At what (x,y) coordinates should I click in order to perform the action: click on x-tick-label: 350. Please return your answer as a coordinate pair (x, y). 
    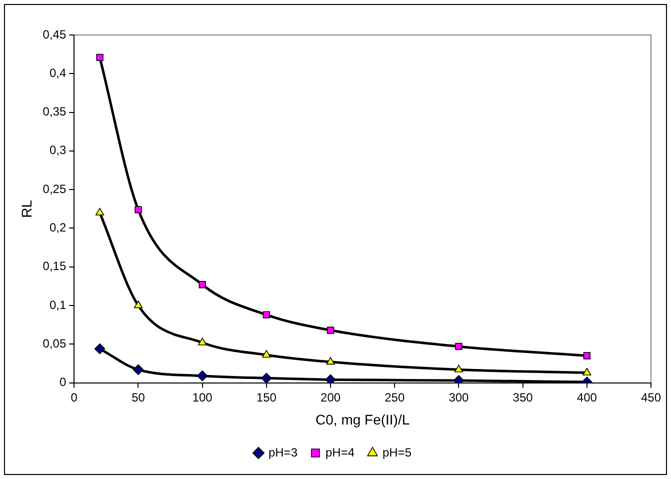
    Looking at the image, I should click on (523, 397).